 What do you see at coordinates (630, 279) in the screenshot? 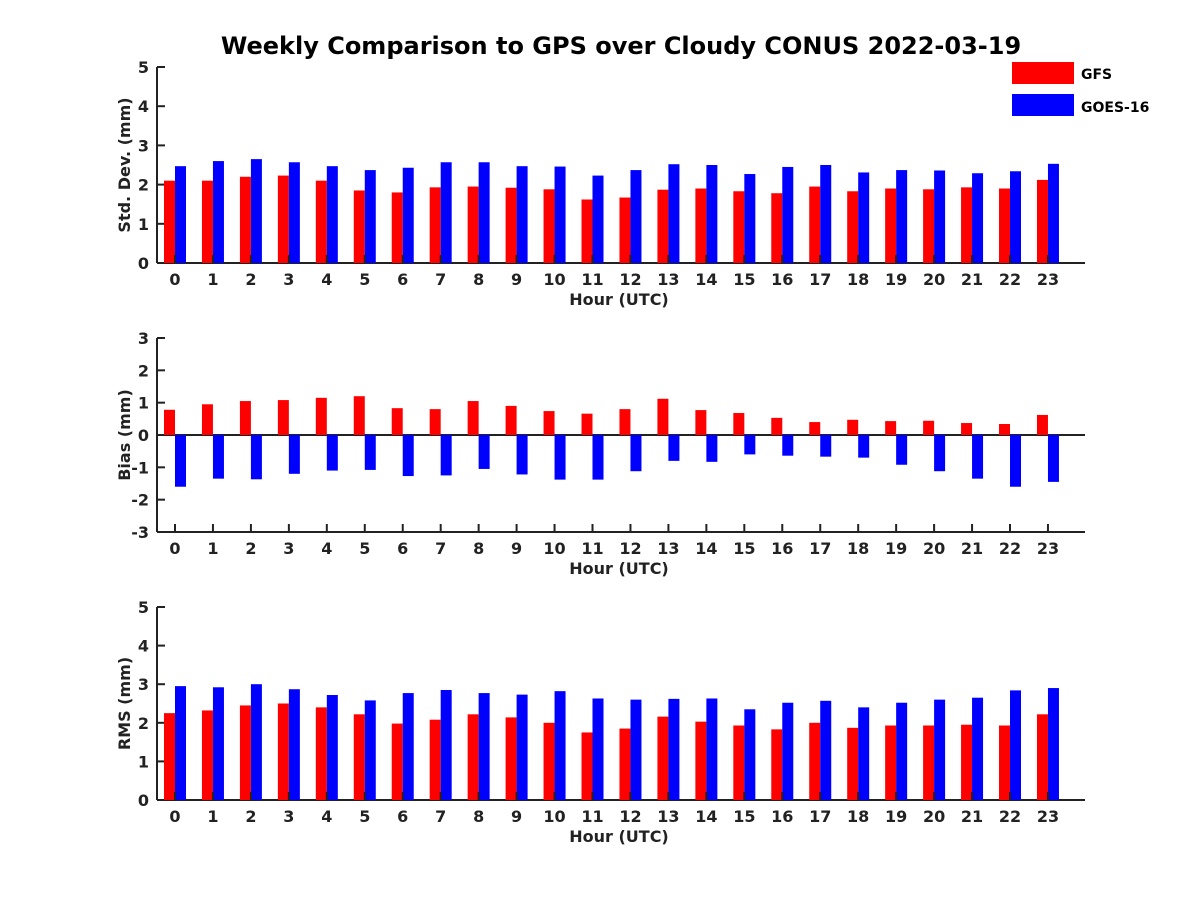
I see `x-tick-label: 12` at bounding box center [630, 279].